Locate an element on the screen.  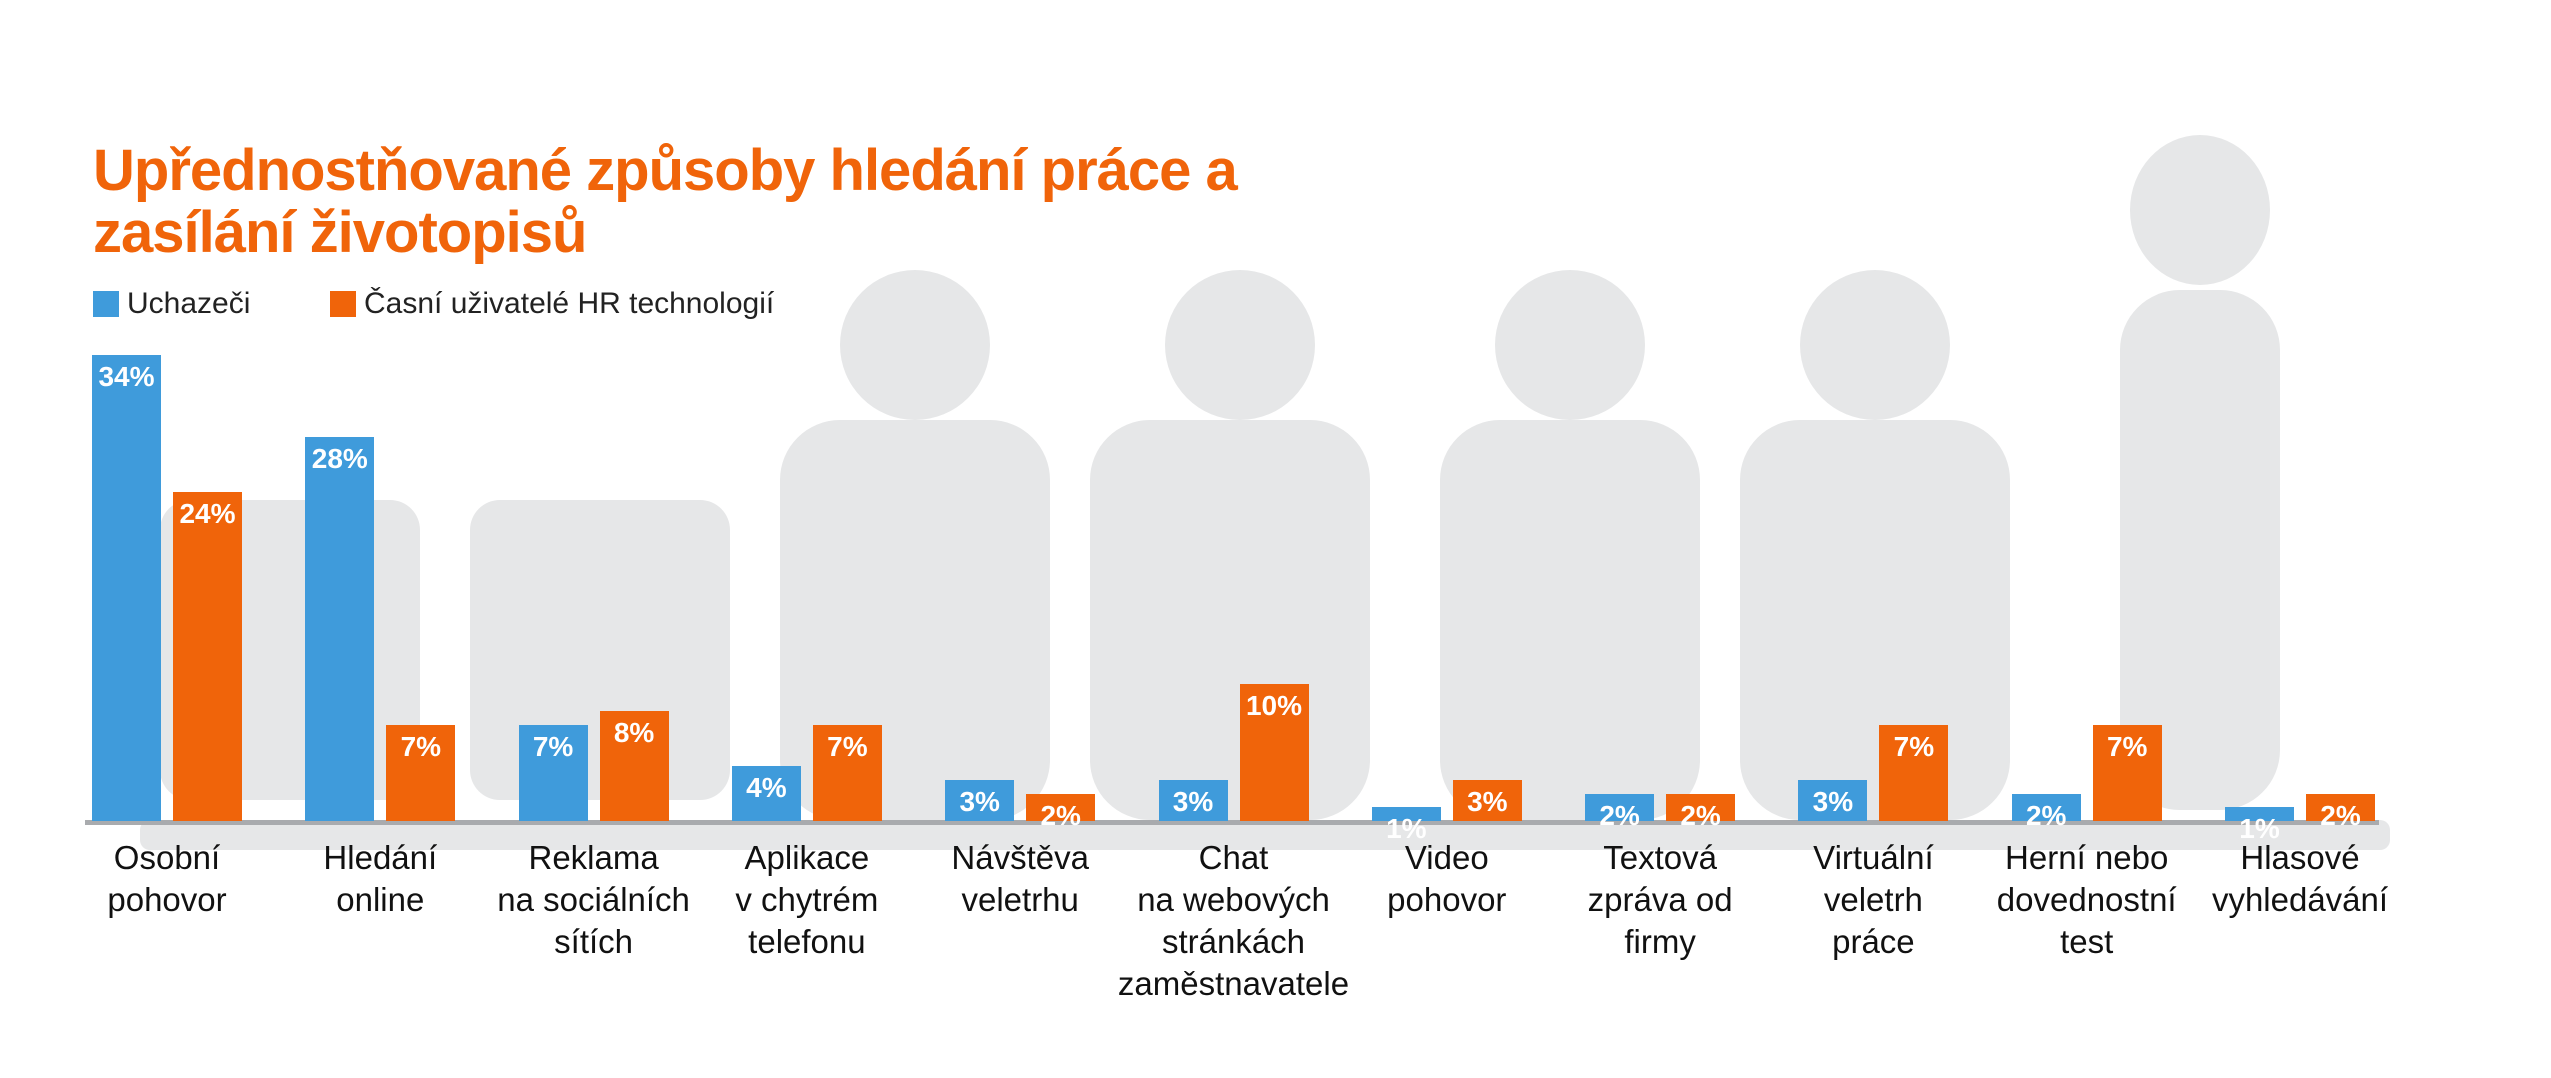
data-label: 24% is located at coordinates (207, 514).